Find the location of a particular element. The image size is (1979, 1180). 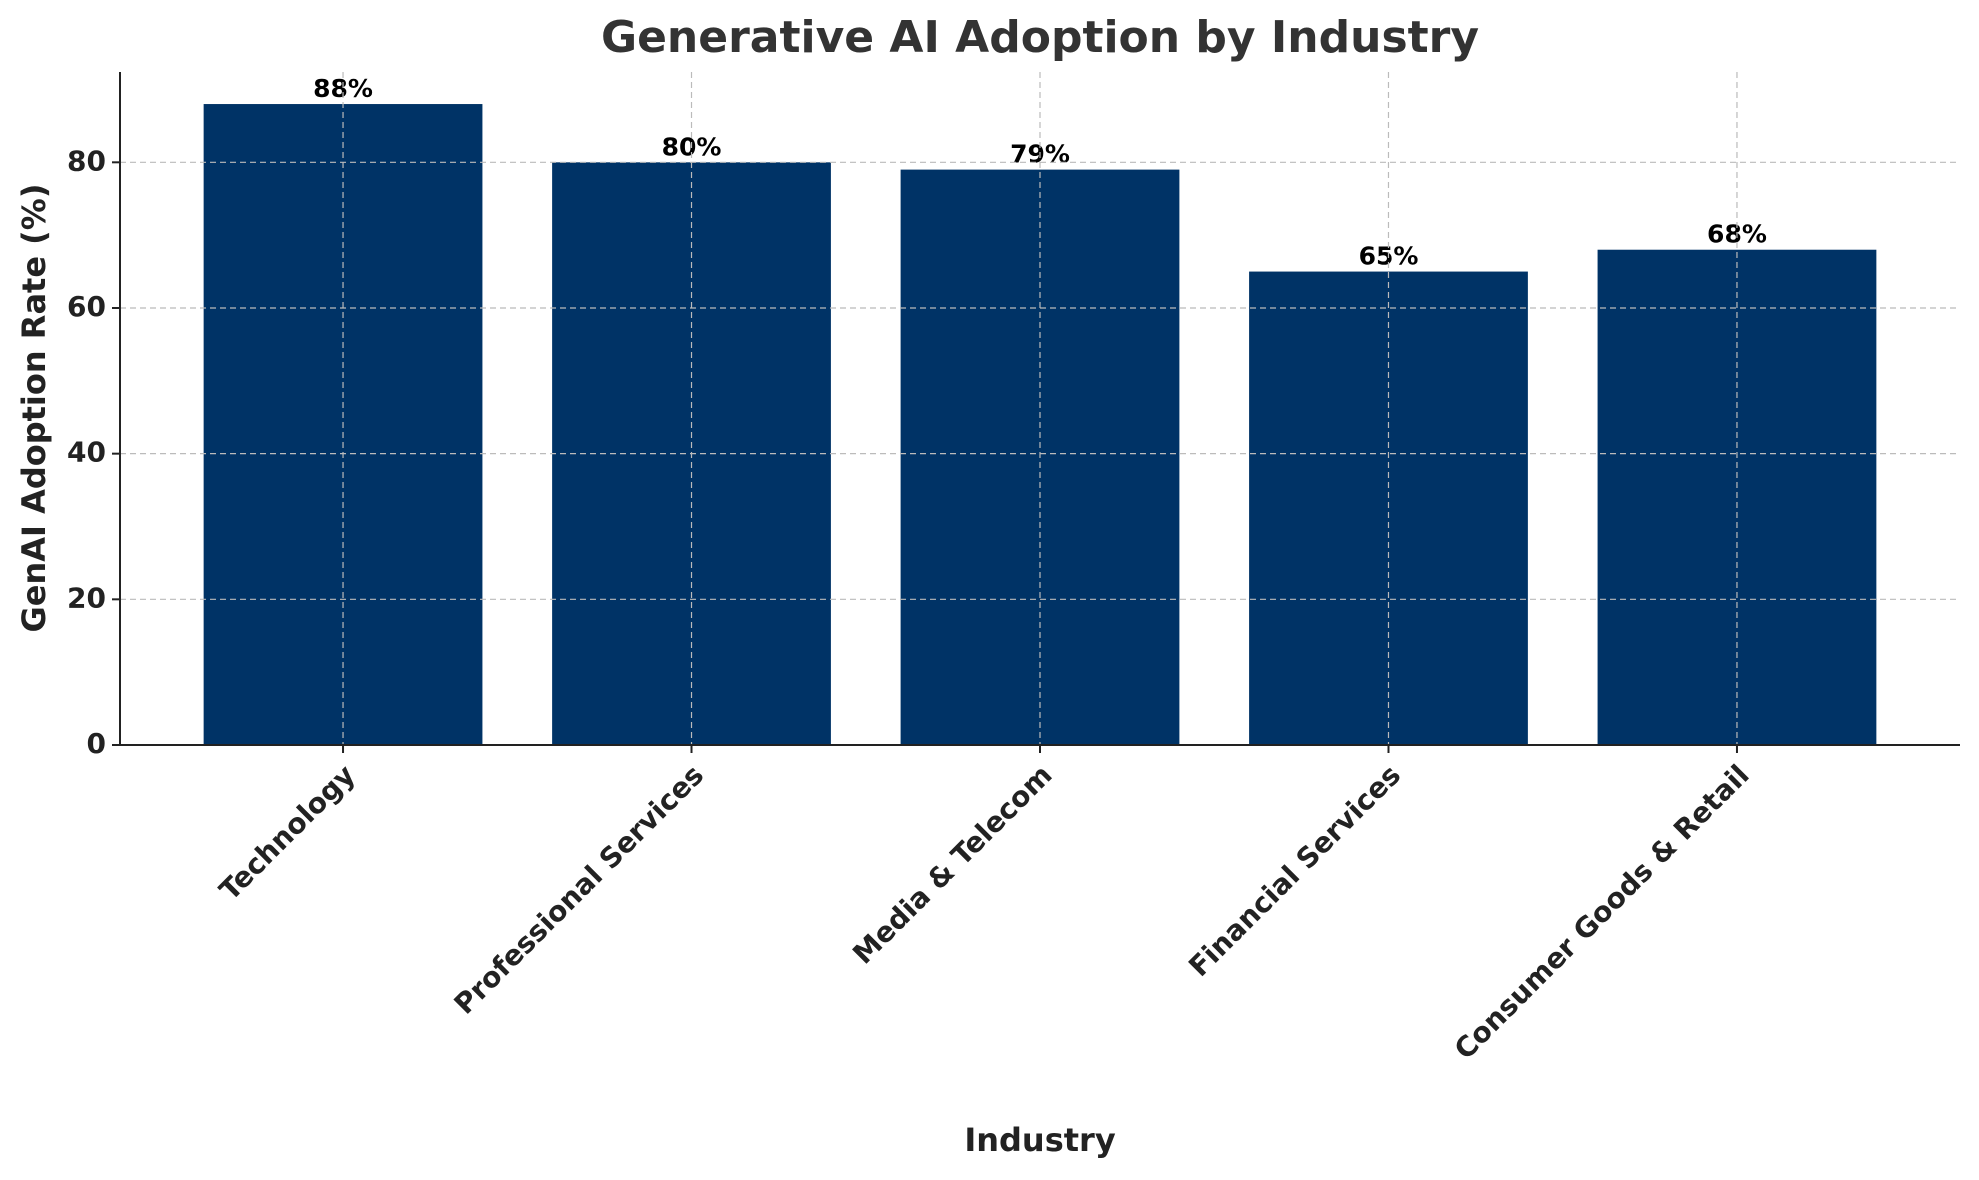

x-tick-label: Technology is located at coordinates (287, 832).